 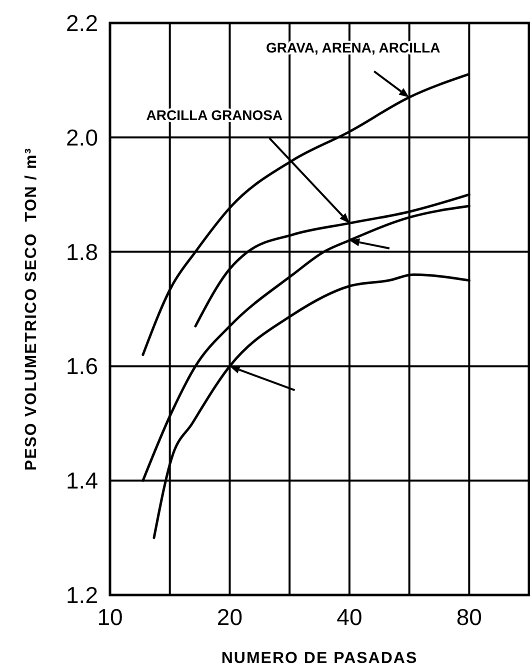 I want to click on y-tick-label: 1.6, so click(x=82, y=366).